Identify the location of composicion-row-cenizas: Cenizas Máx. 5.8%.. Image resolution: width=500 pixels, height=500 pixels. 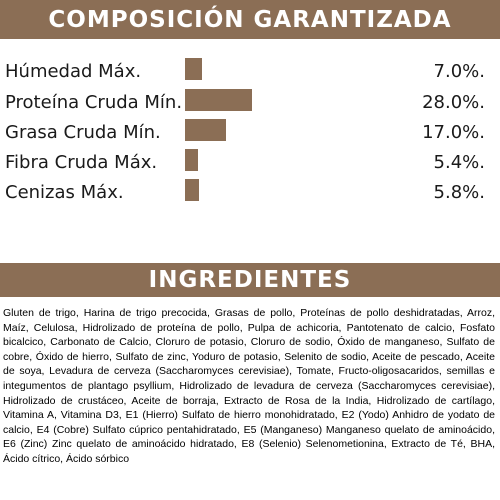
(250, 192).